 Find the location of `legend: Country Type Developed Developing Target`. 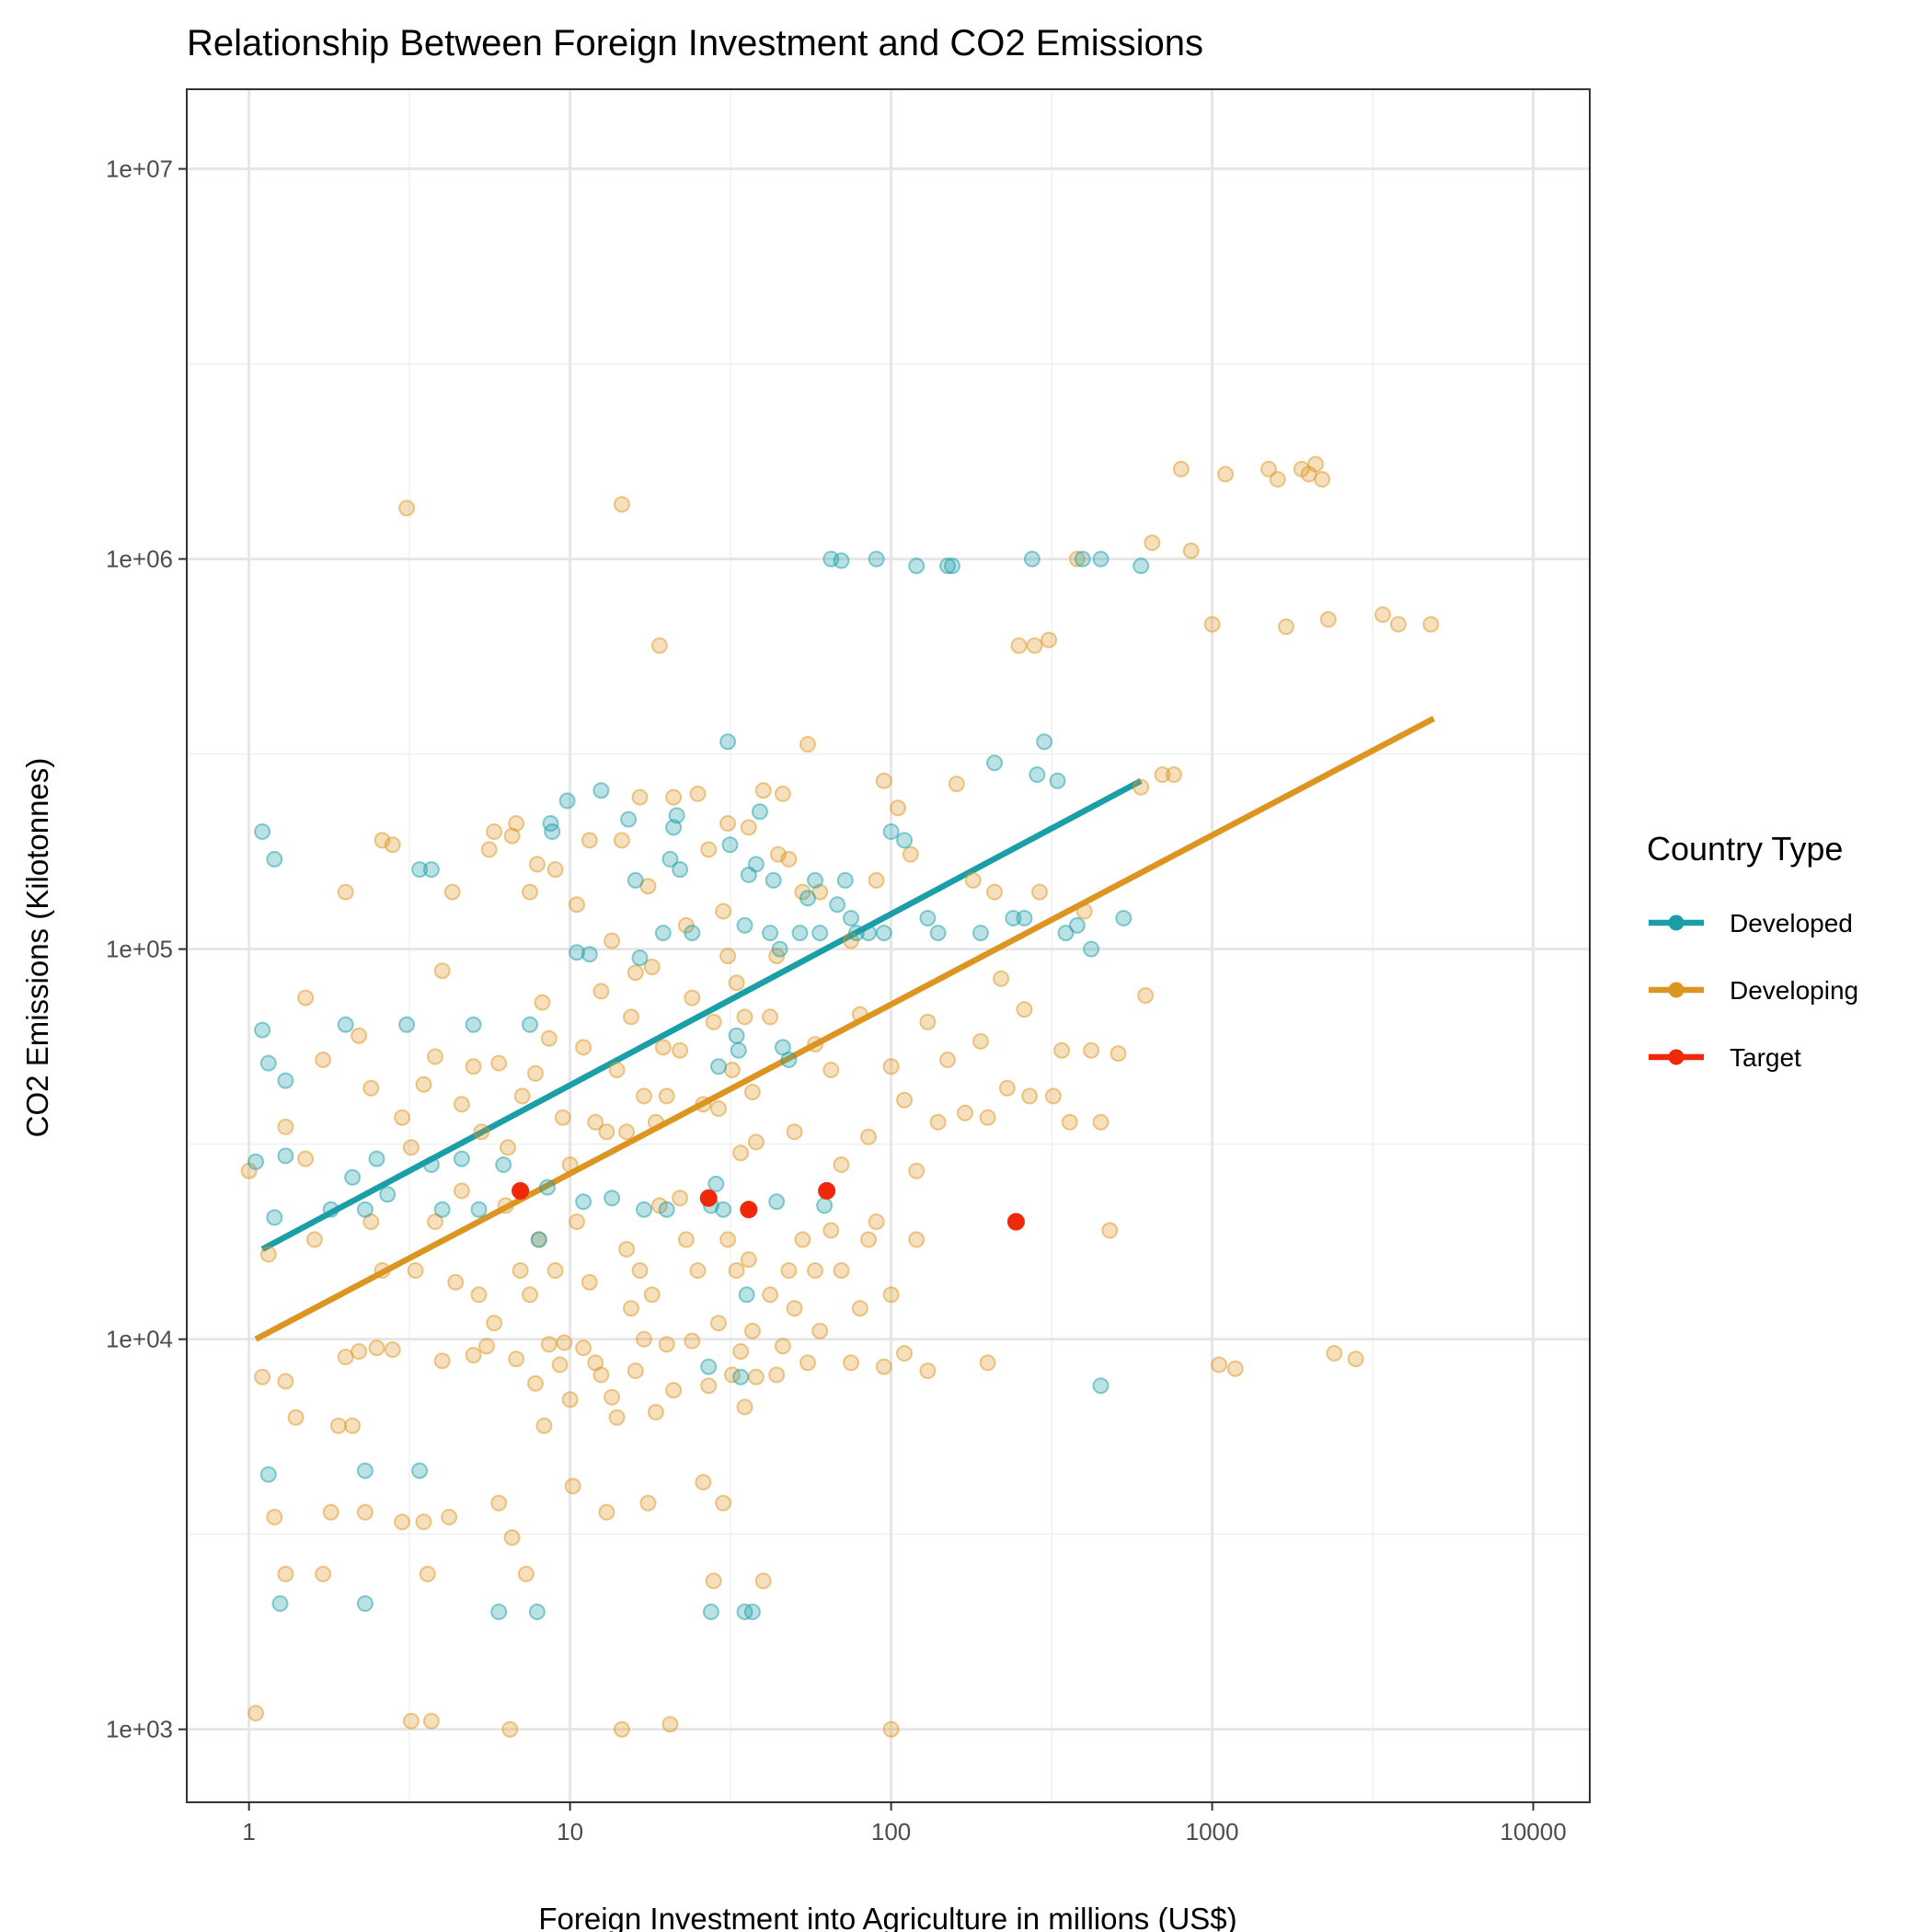

legend: Country Type Developed Developing Target is located at coordinates (1752, 951).